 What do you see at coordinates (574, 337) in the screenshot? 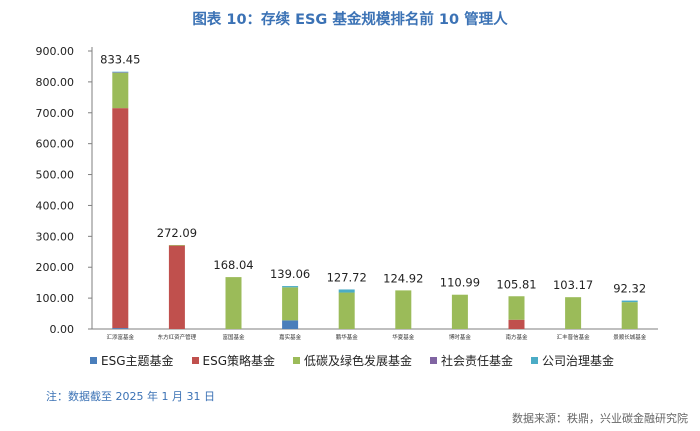
I see `x-category-label: 汇丰晋信基金` at bounding box center [574, 337].